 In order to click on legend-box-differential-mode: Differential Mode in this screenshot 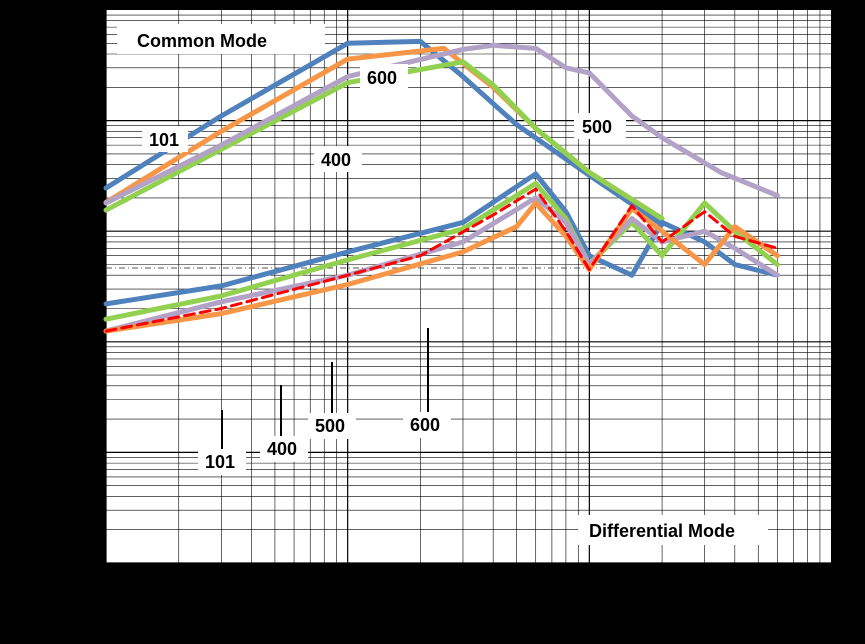, I will do `click(673, 530)`.